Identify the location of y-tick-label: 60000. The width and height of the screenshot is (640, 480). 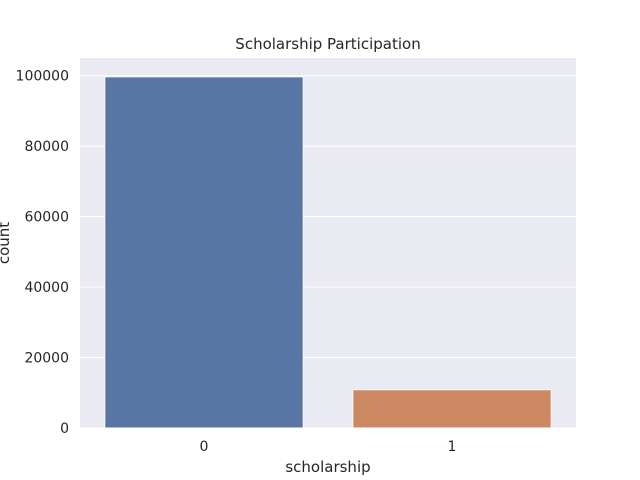
(46, 218).